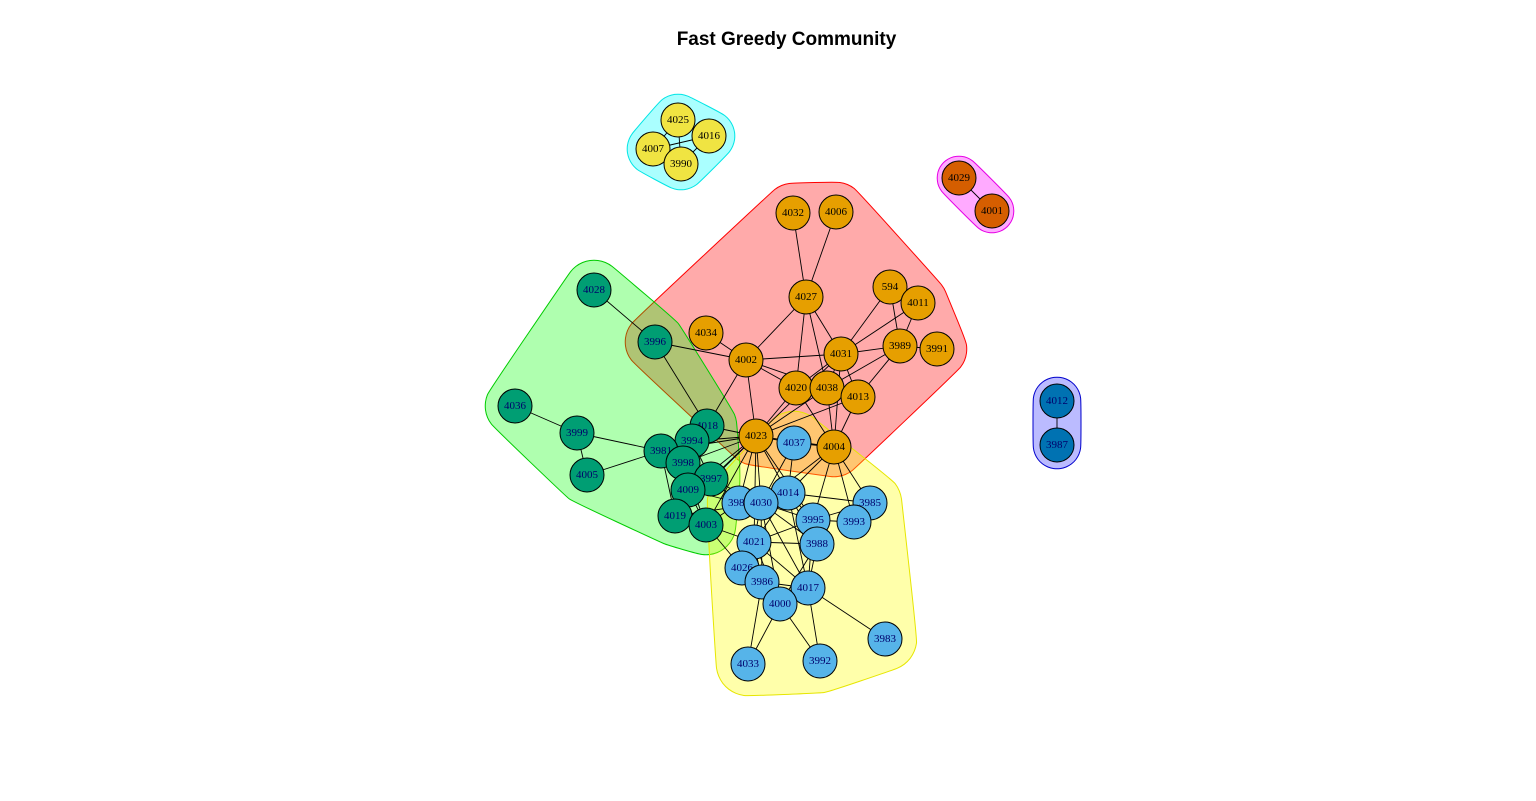  I want to click on node-label: 3992, so click(820, 661).